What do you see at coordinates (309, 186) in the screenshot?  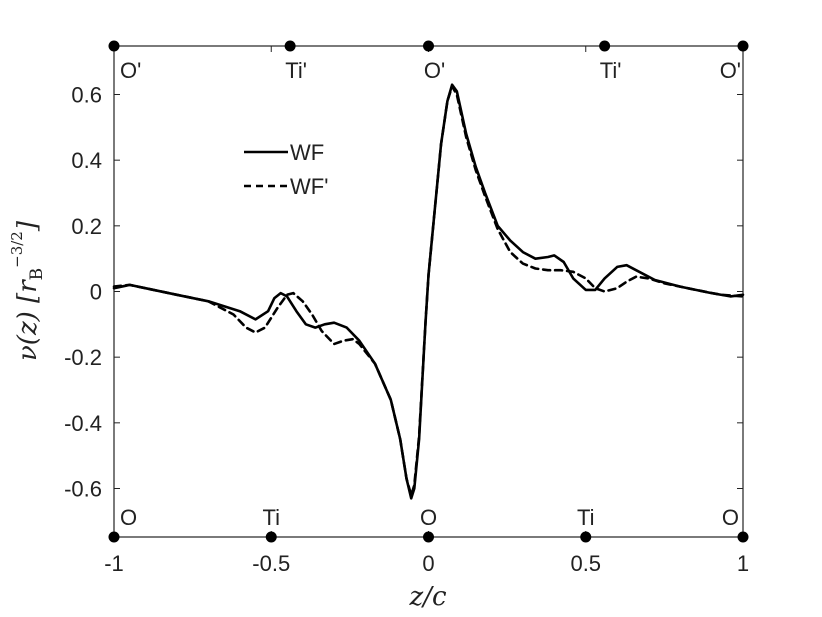 I see `legend-label-wfprime: WF'` at bounding box center [309, 186].